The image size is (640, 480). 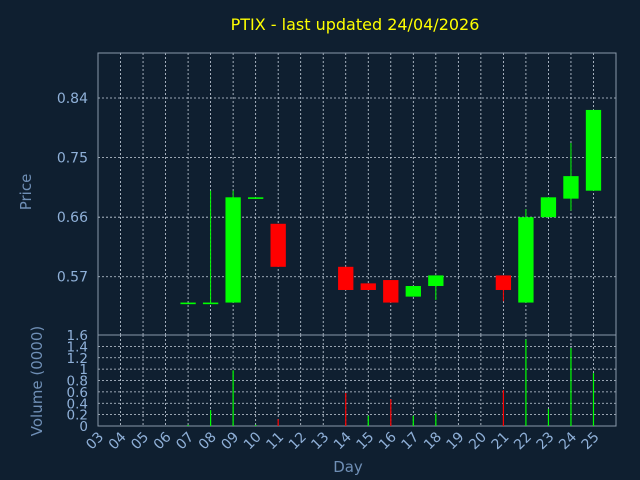 What do you see at coordinates (230, 441) in the screenshot?
I see `x-tick-label: 09` at bounding box center [230, 441].